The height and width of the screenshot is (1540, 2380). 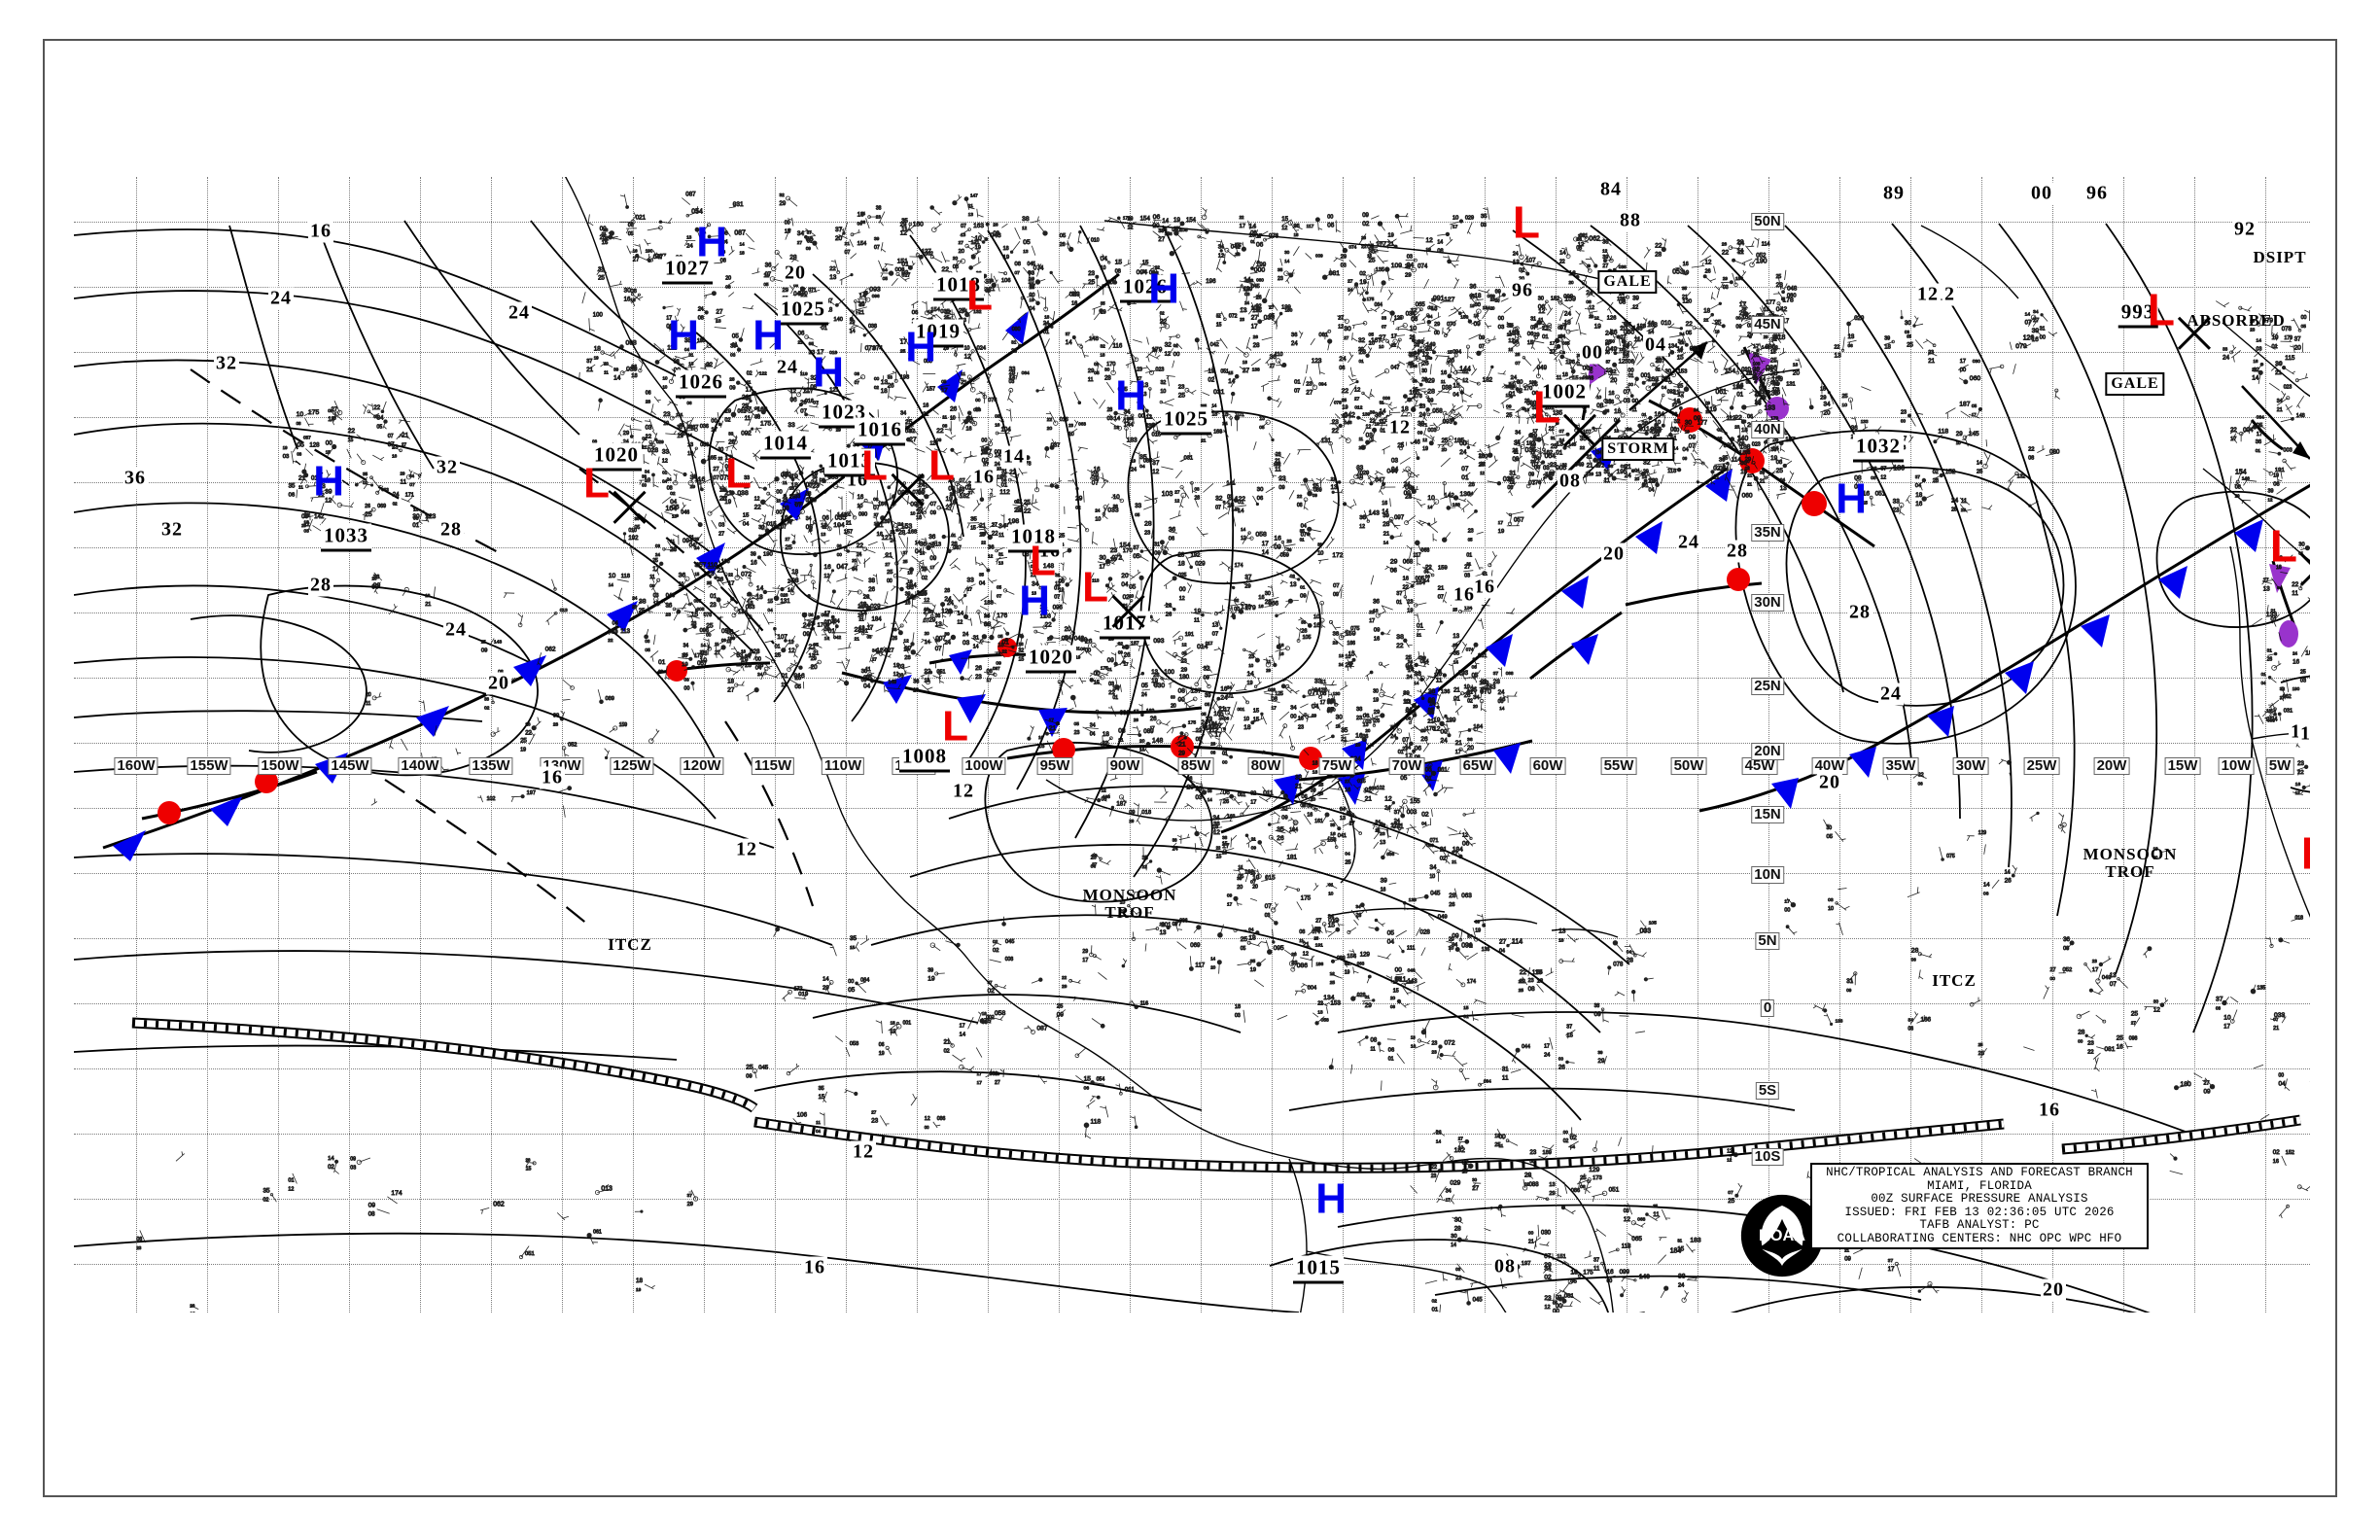 What do you see at coordinates (314, 445) in the screenshot?
I see `svg-text: 128` at bounding box center [314, 445].